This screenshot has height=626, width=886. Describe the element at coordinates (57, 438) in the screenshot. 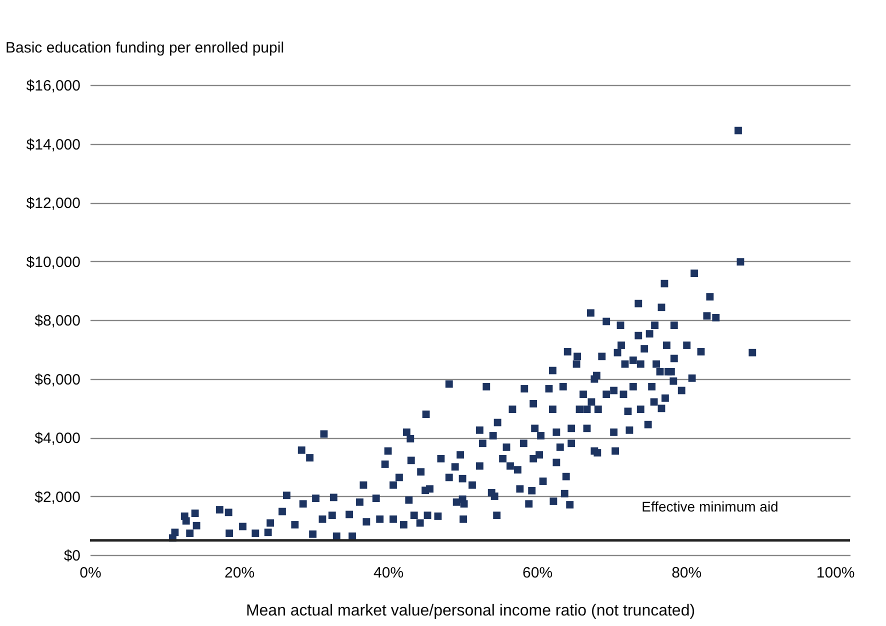

I see `y-tick-label: $4,000` at that location.